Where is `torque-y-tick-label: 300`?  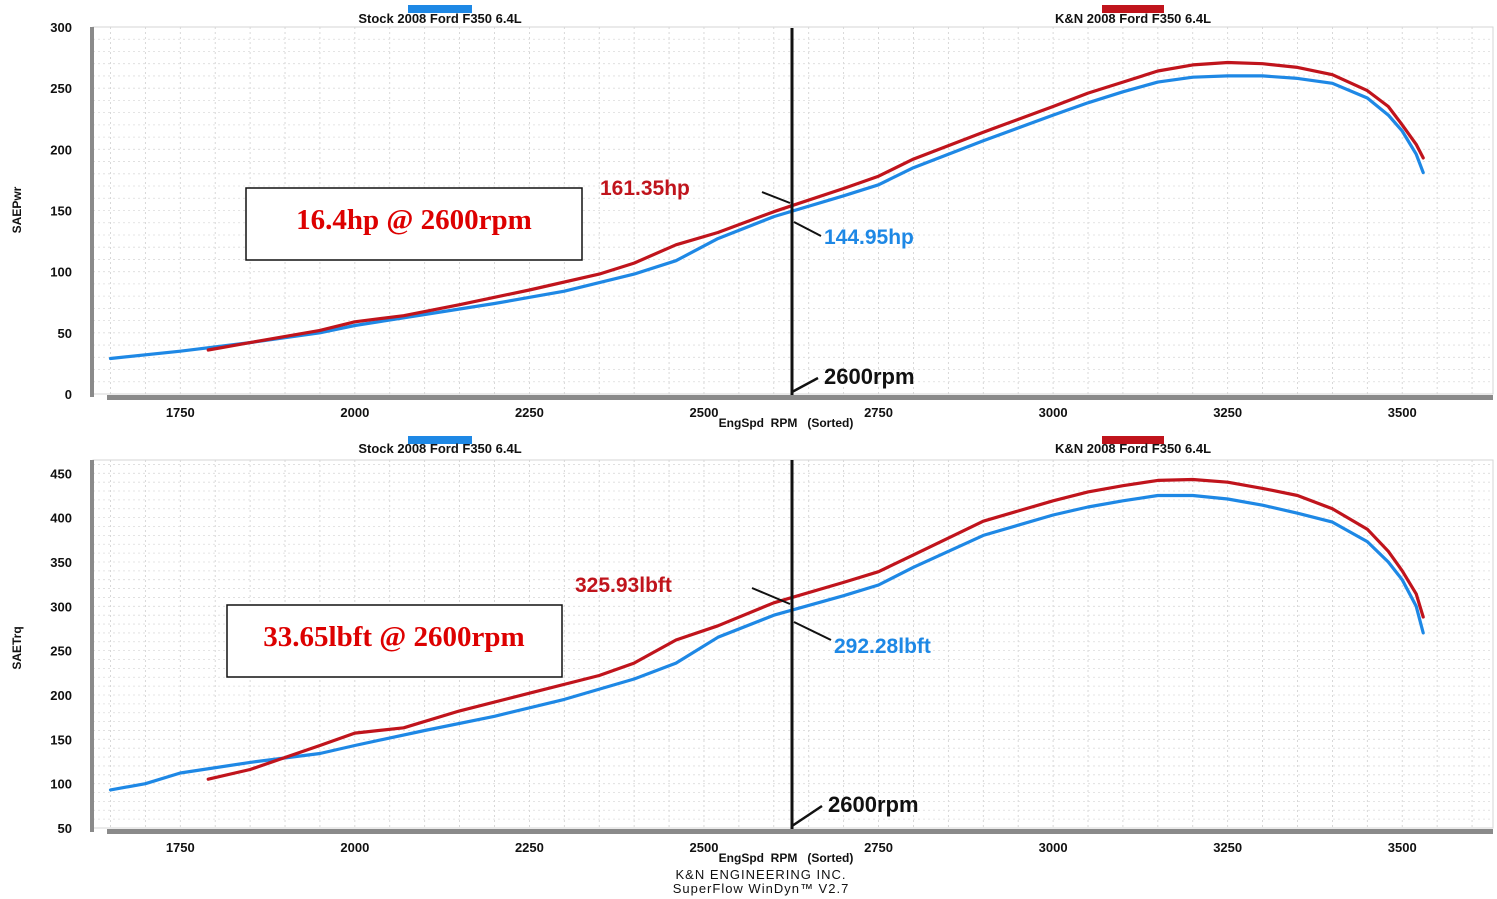
torque-y-tick-label: 300 is located at coordinates (61, 606).